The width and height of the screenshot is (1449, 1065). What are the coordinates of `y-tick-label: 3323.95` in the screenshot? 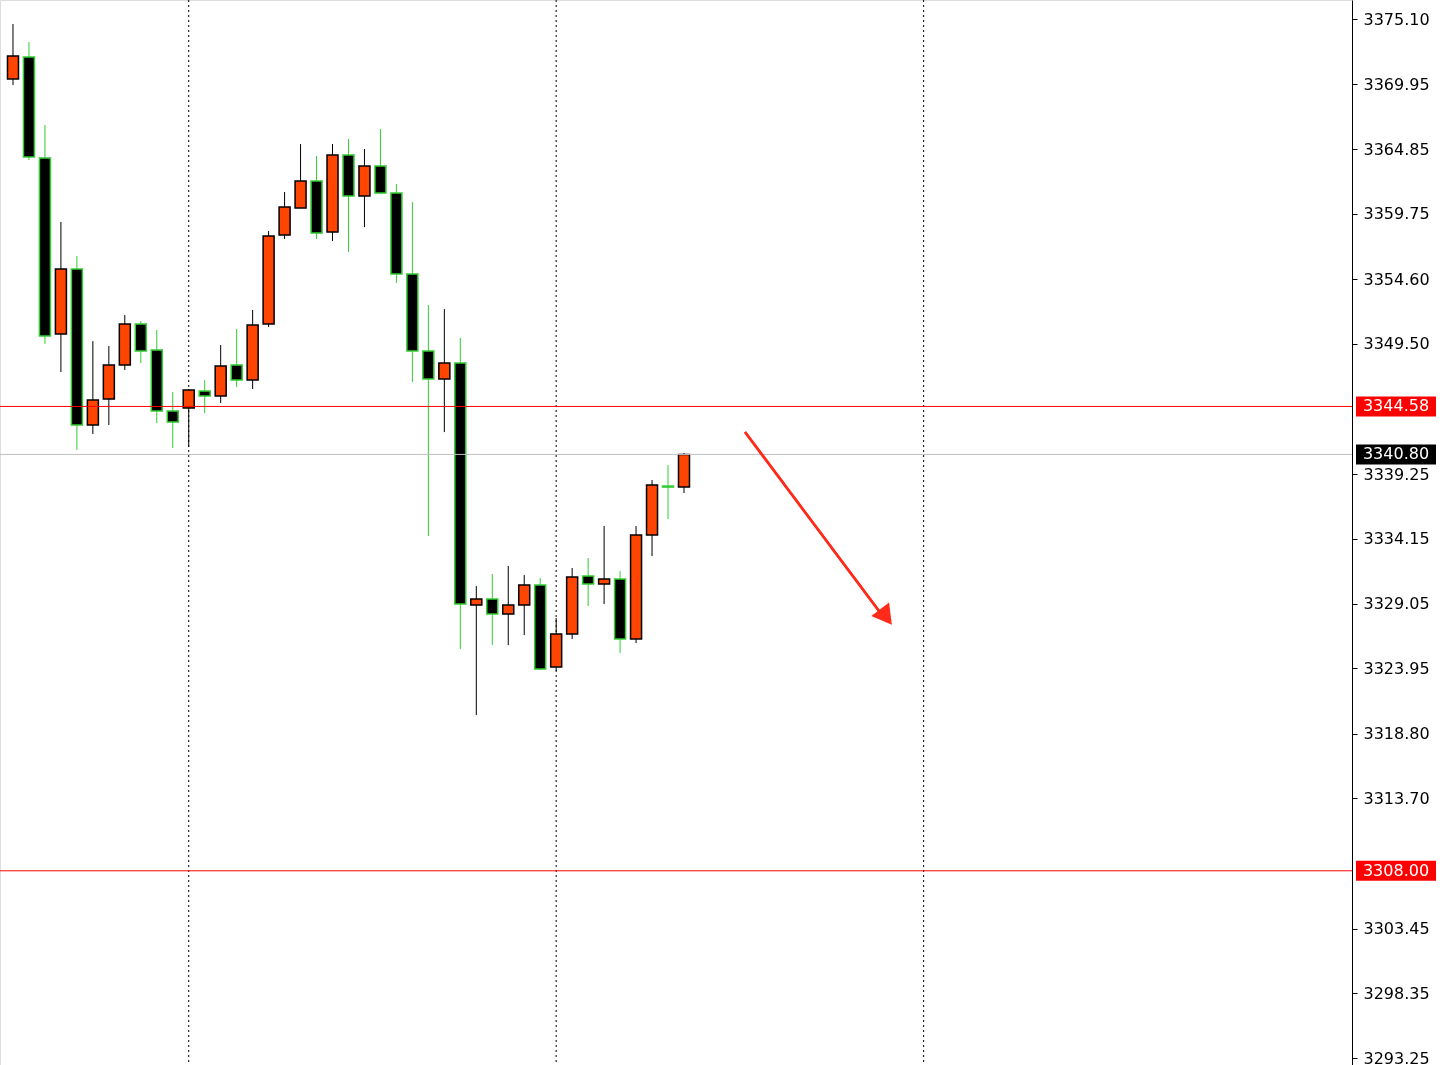 It's located at (1396, 668).